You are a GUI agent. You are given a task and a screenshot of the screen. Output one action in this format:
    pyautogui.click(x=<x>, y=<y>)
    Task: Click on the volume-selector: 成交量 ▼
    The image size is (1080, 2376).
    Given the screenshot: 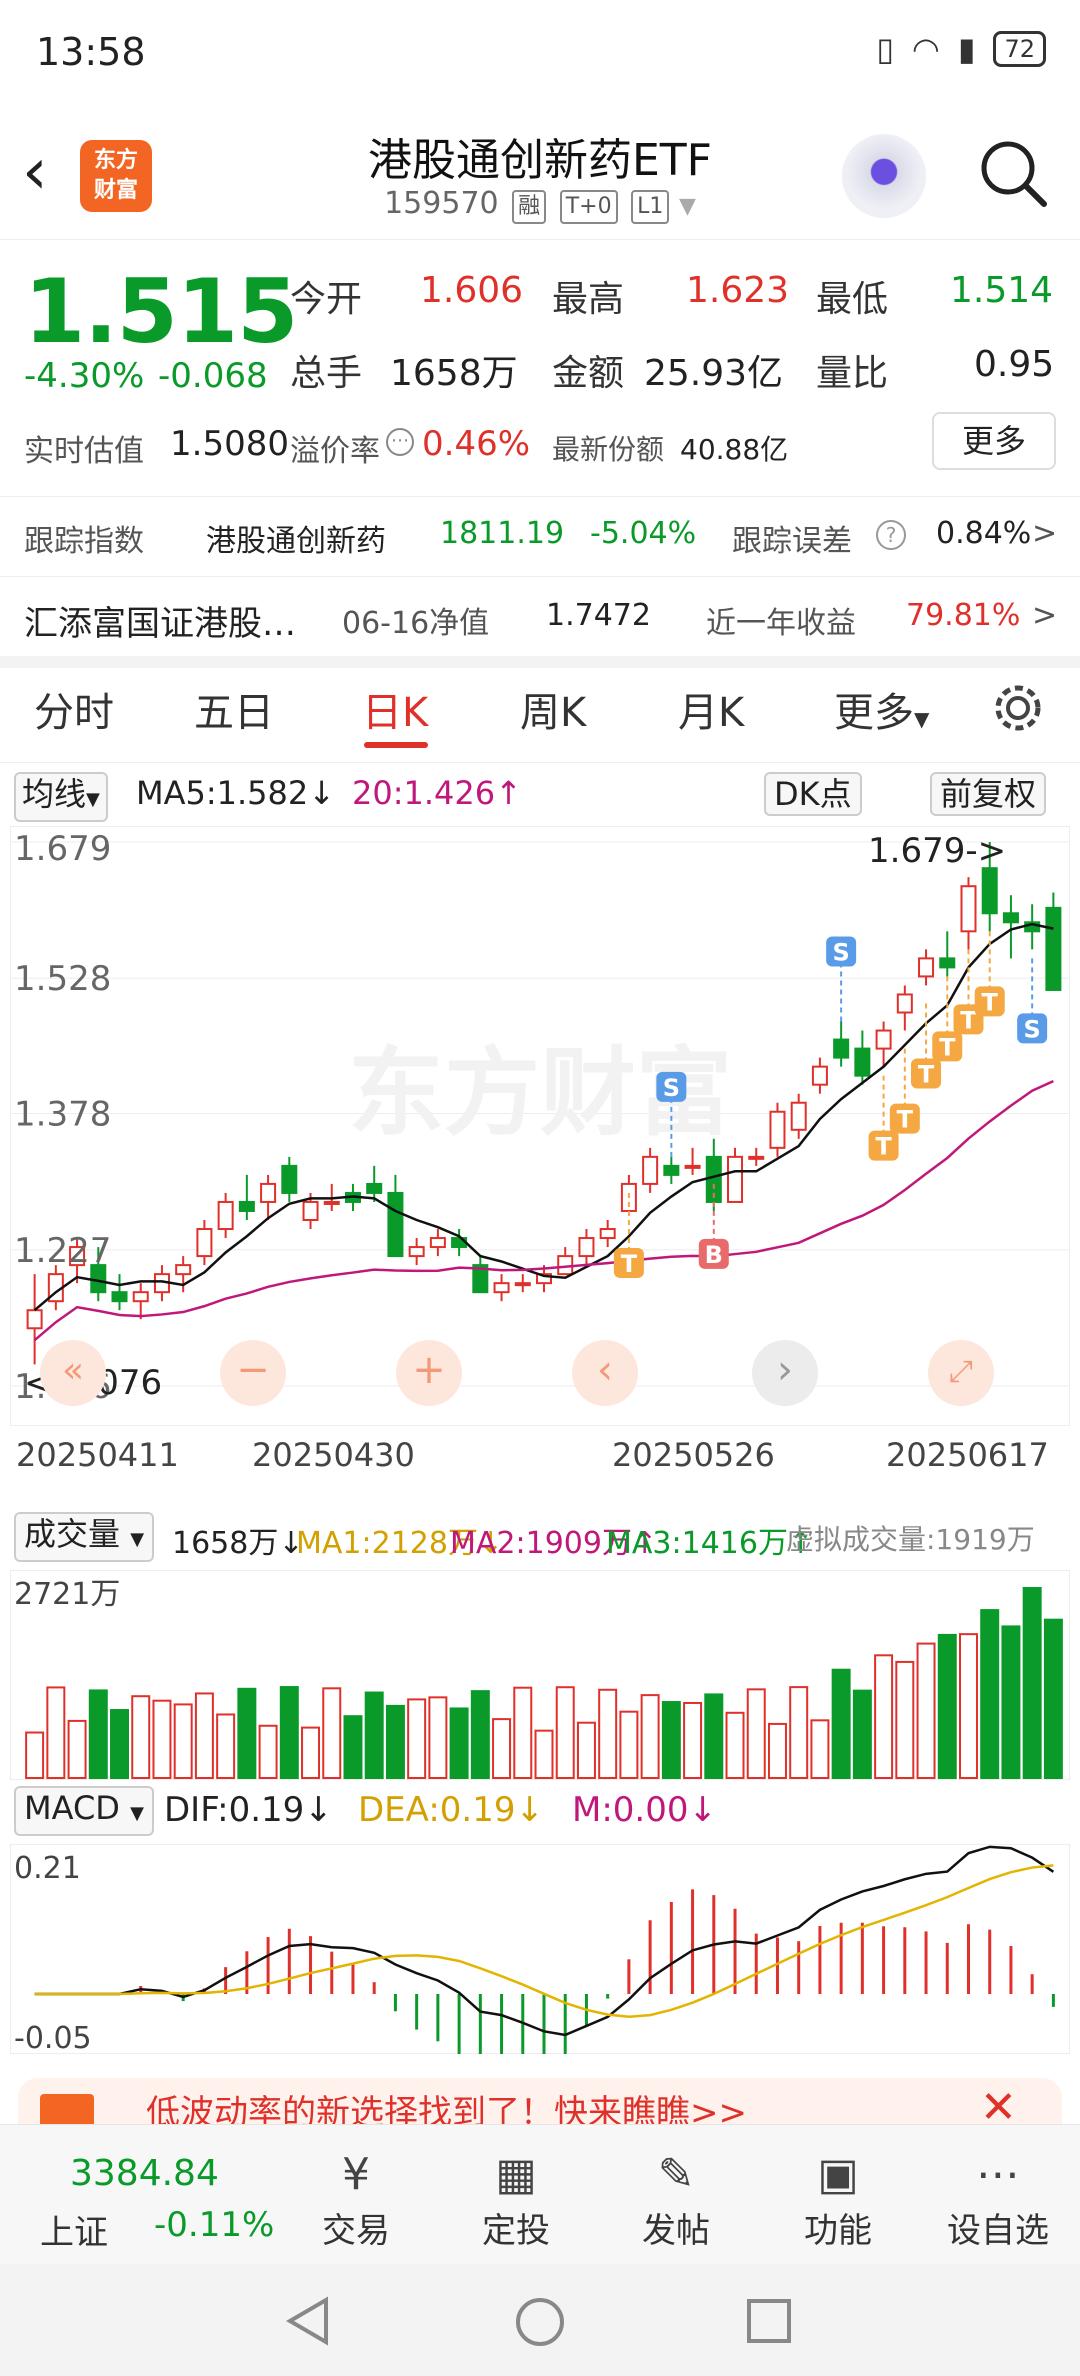 What is the action you would take?
    pyautogui.click(x=84, y=1537)
    